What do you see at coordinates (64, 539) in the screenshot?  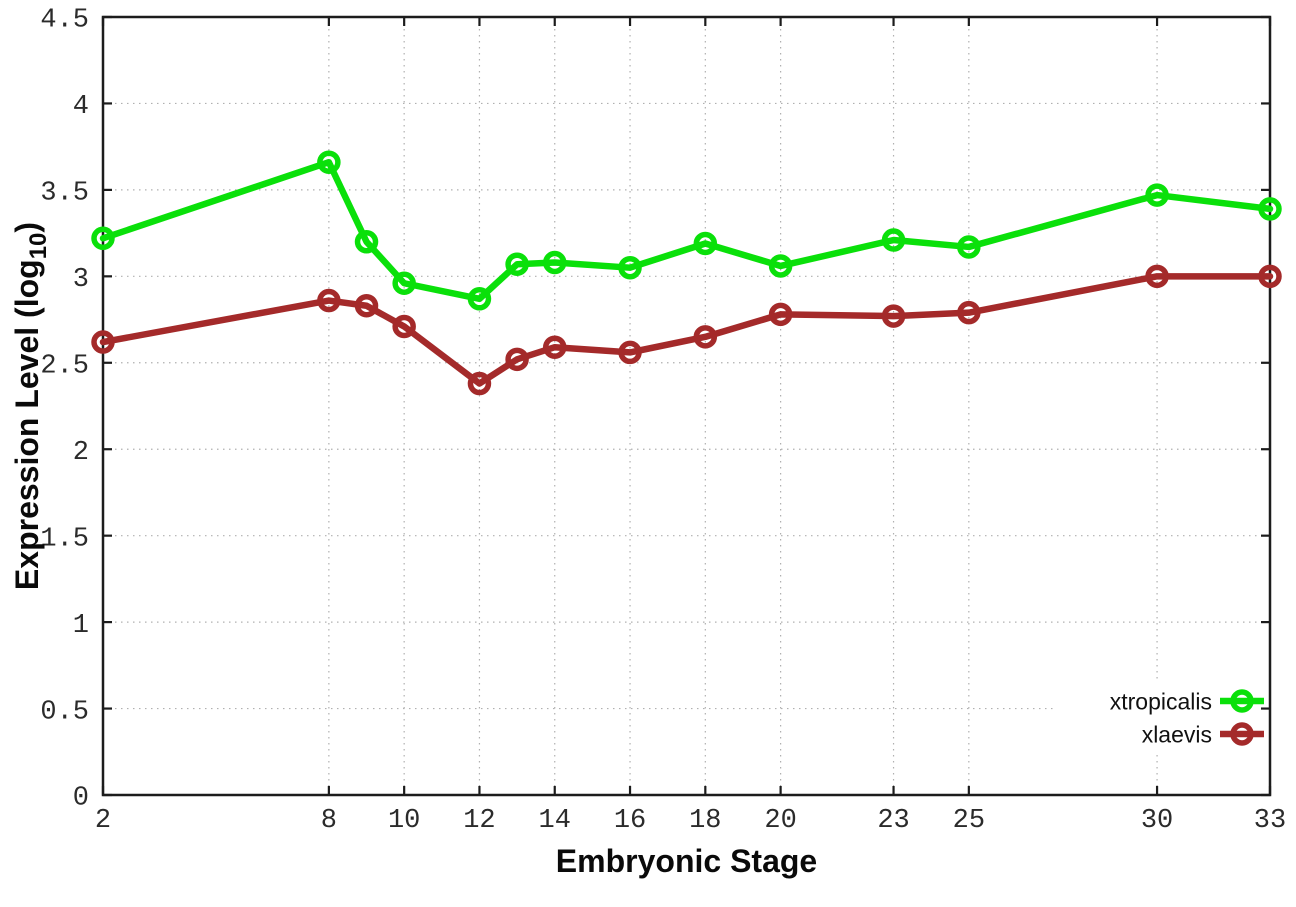 I see `y-tick-label: 1.5` at bounding box center [64, 539].